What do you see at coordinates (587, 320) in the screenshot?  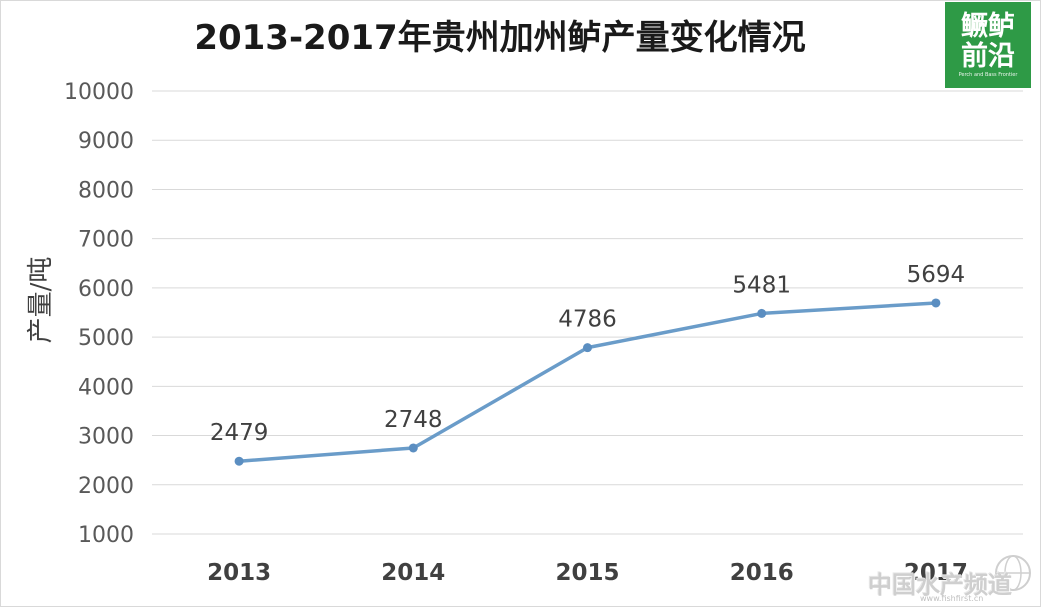 I see `data-label: 4786` at bounding box center [587, 320].